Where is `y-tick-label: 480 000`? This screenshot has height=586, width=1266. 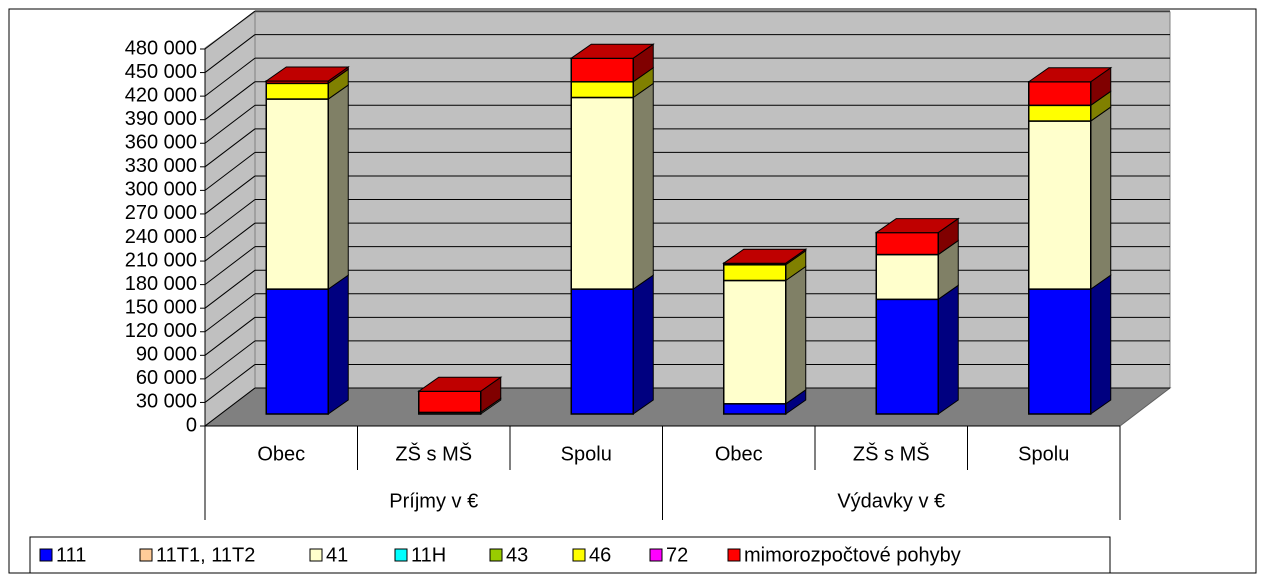 y-tick-label: 480 000 is located at coordinates (161, 48).